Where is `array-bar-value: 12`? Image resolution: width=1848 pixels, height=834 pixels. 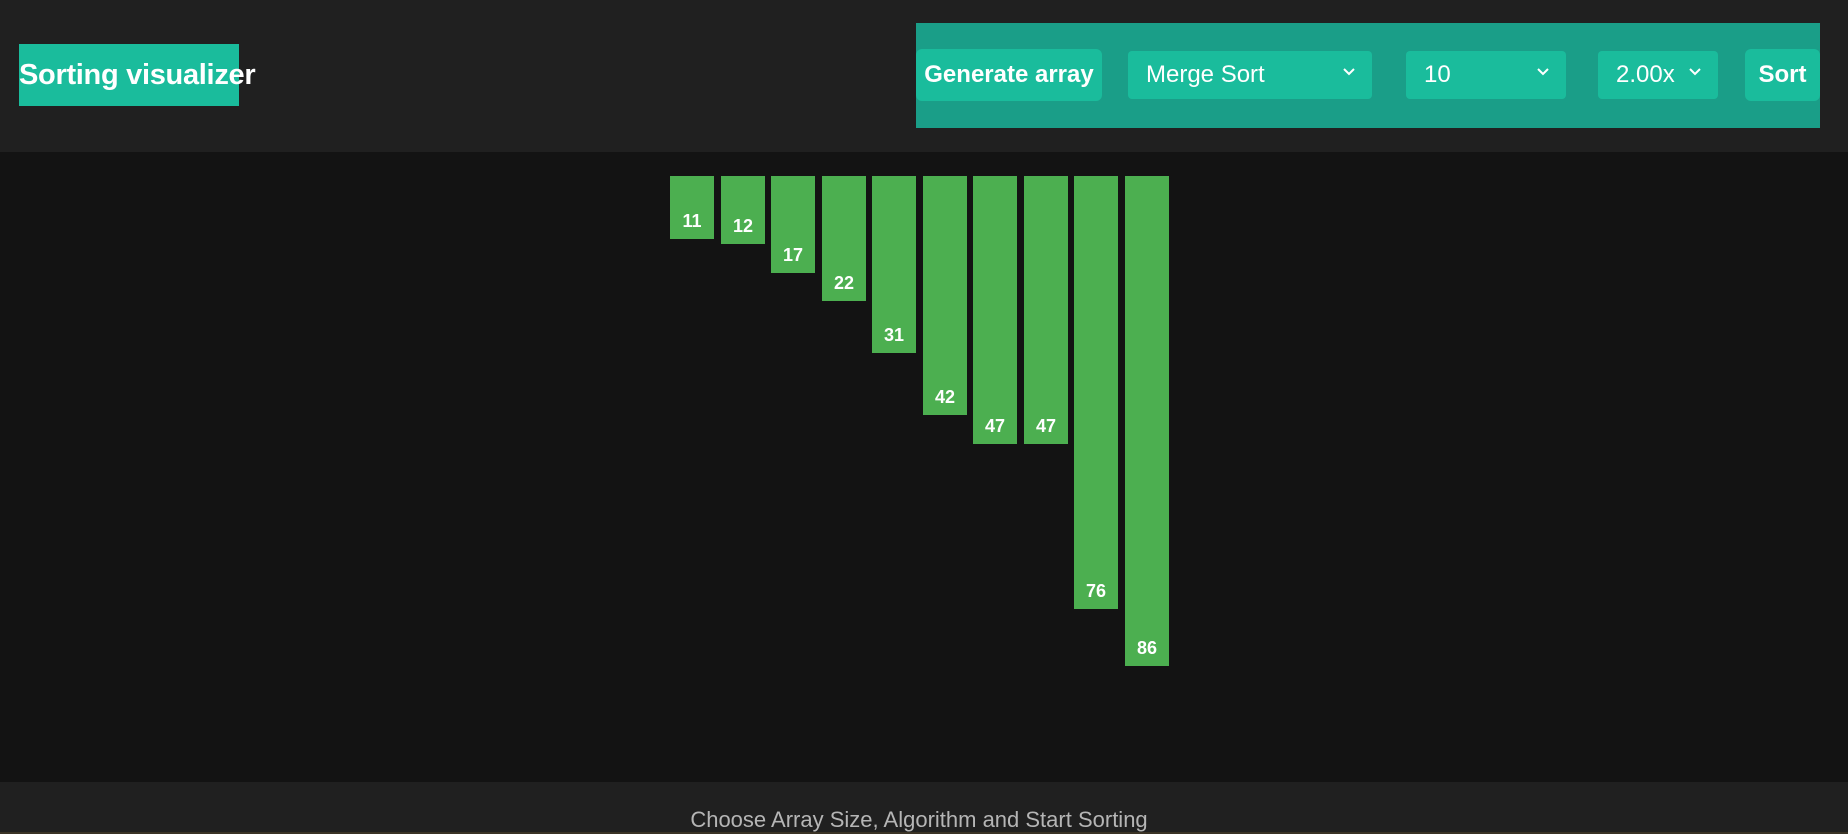
array-bar-value: 12 is located at coordinates (743, 226).